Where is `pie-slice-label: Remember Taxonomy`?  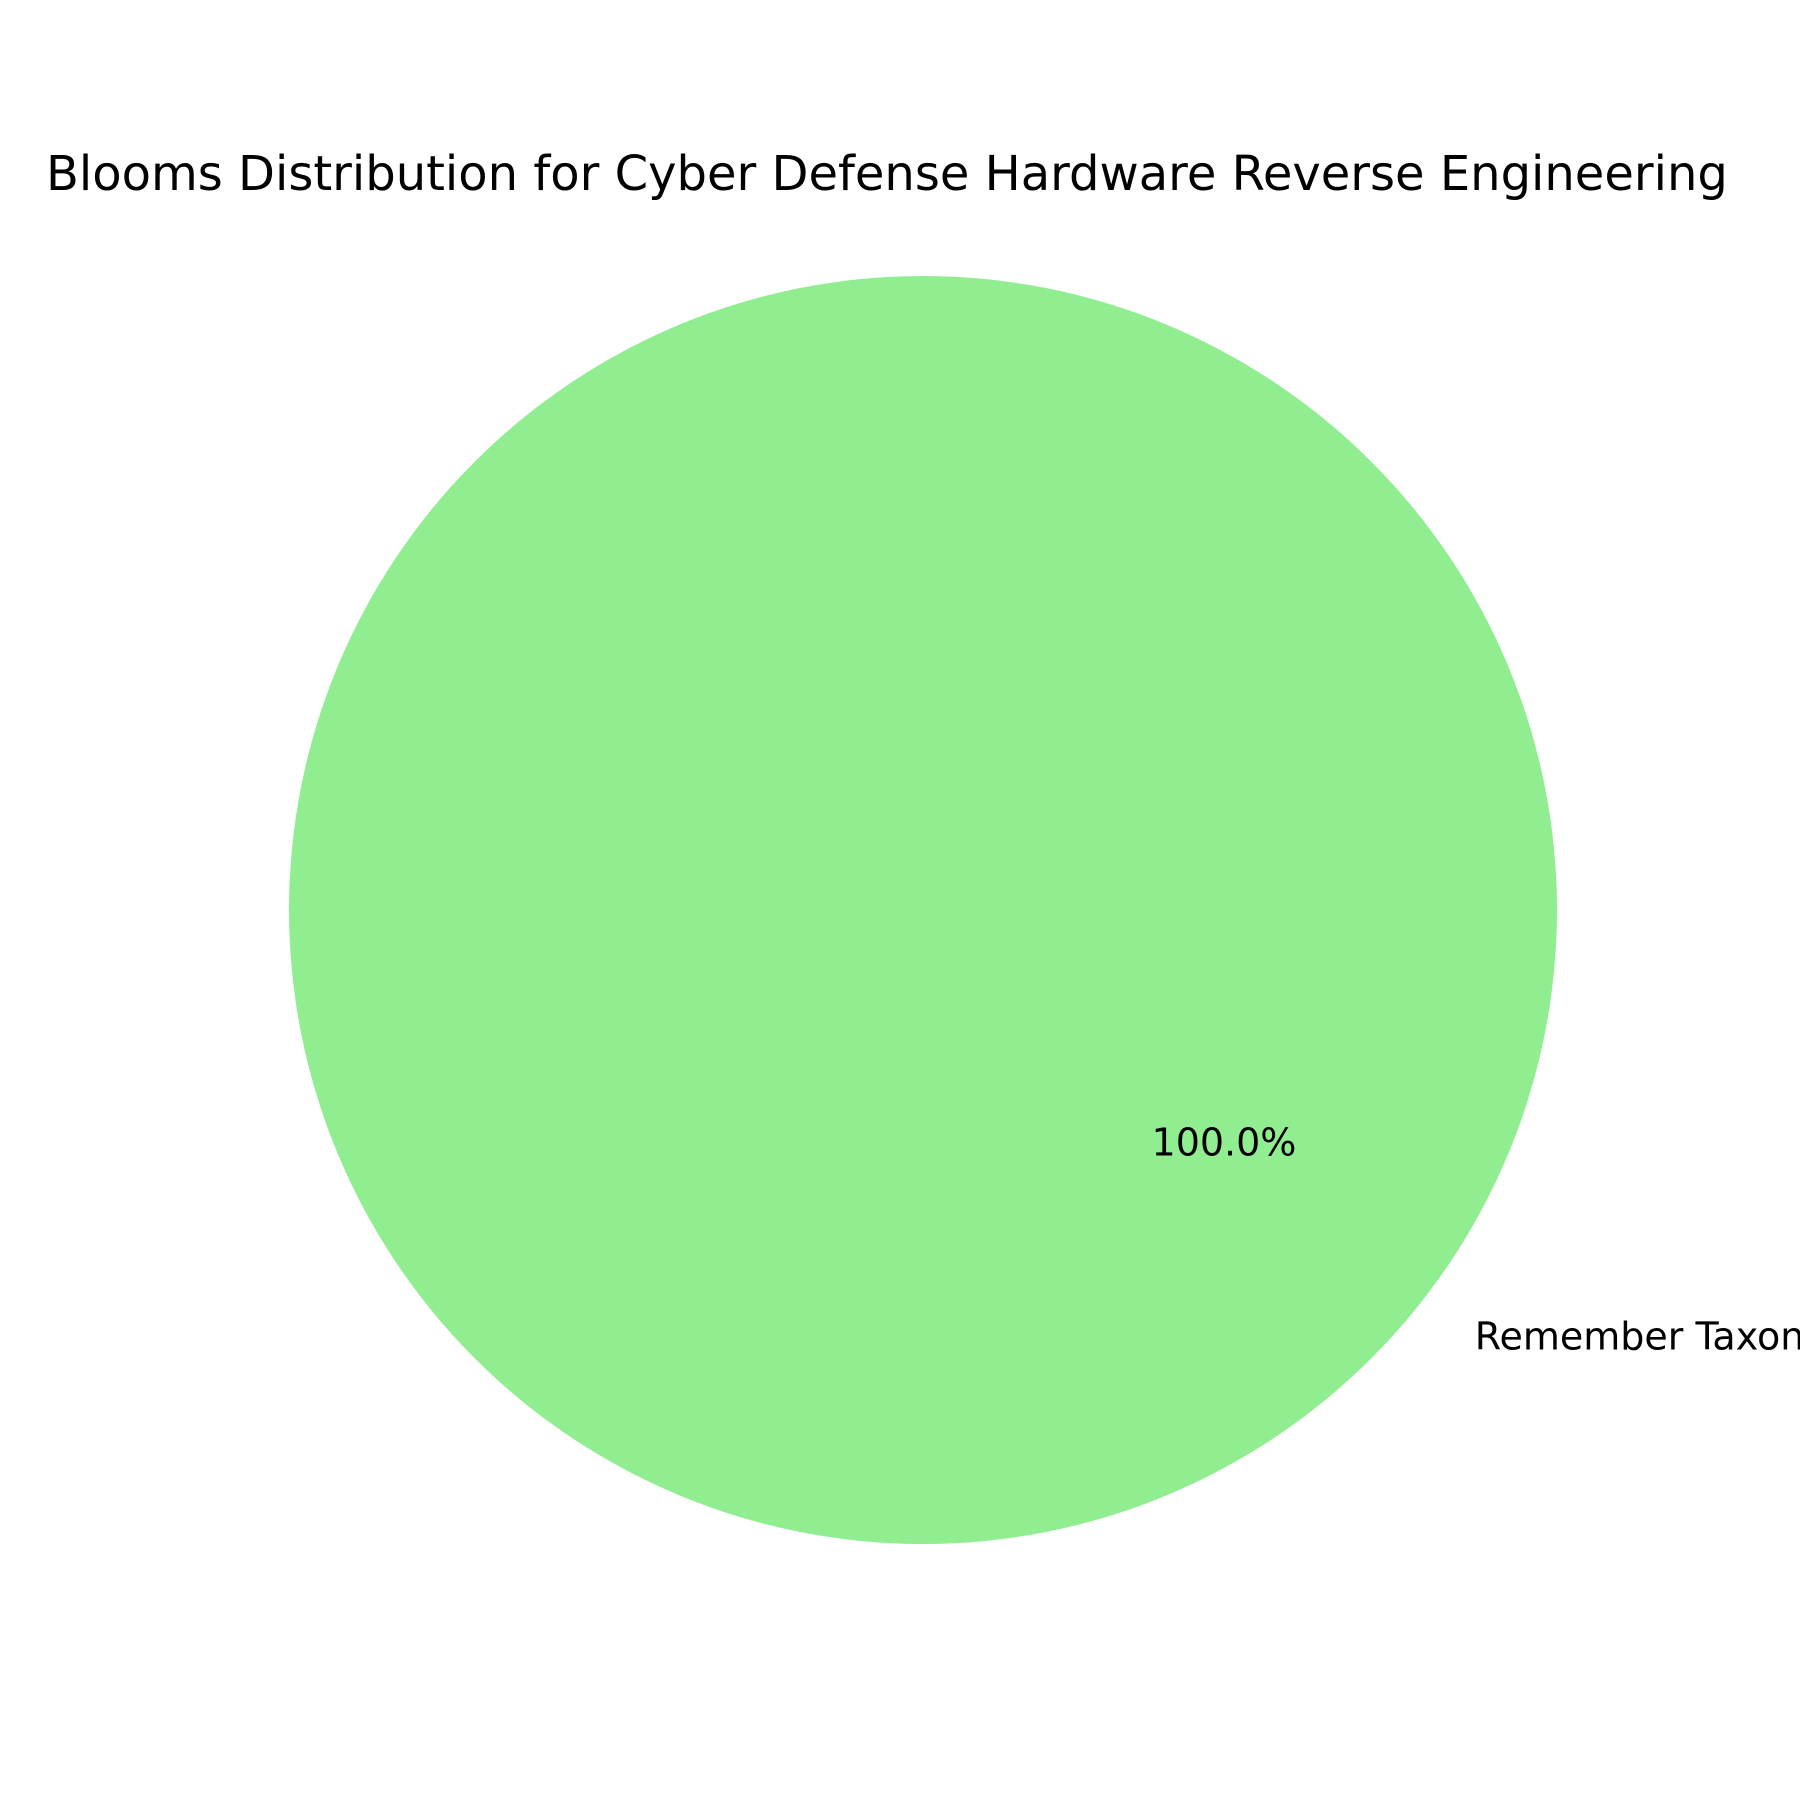 pie-slice-label: Remember Taxonomy is located at coordinates (1637, 1336).